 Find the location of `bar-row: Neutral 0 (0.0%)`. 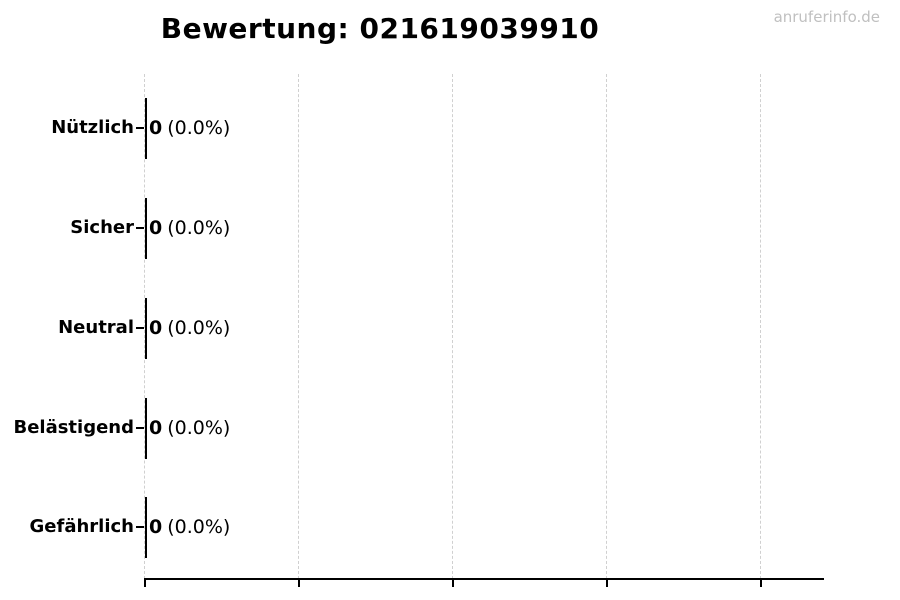

bar-row: Neutral 0 (0.0%) is located at coordinates (450, 328).